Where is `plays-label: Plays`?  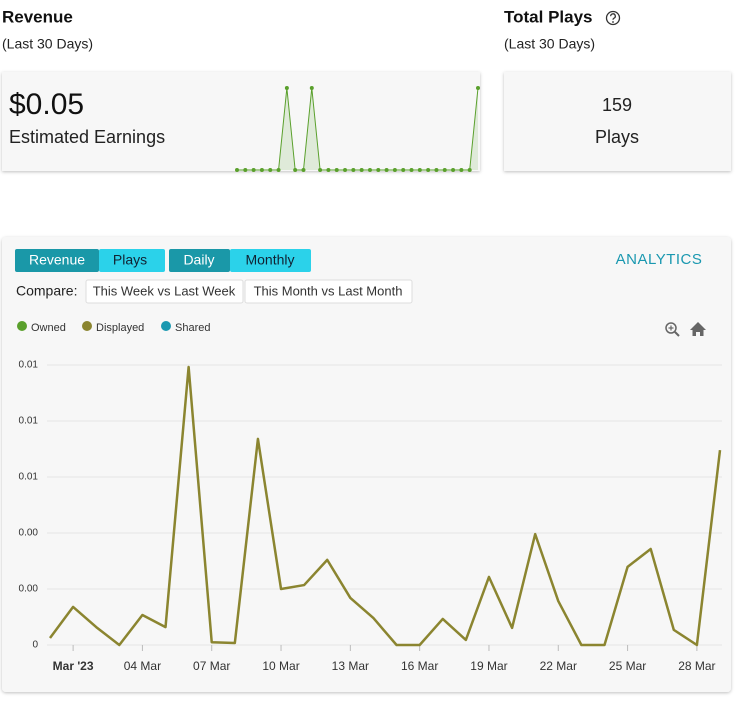
plays-label: Plays is located at coordinates (617, 137).